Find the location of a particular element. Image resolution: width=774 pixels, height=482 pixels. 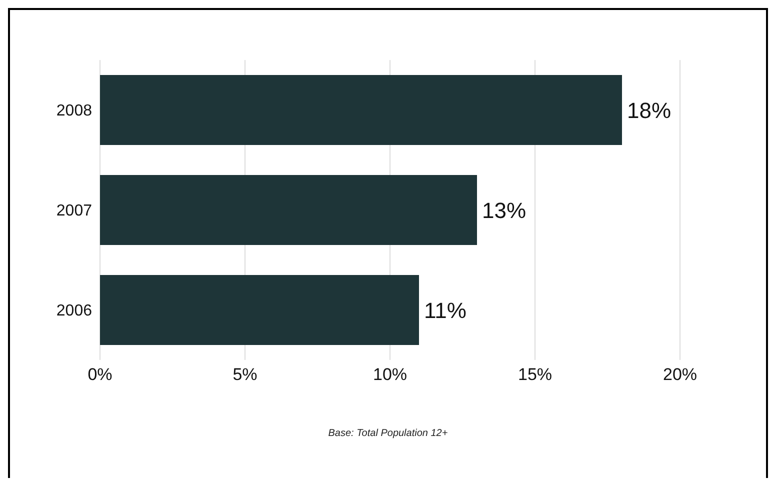

data-label: 18% is located at coordinates (649, 110).